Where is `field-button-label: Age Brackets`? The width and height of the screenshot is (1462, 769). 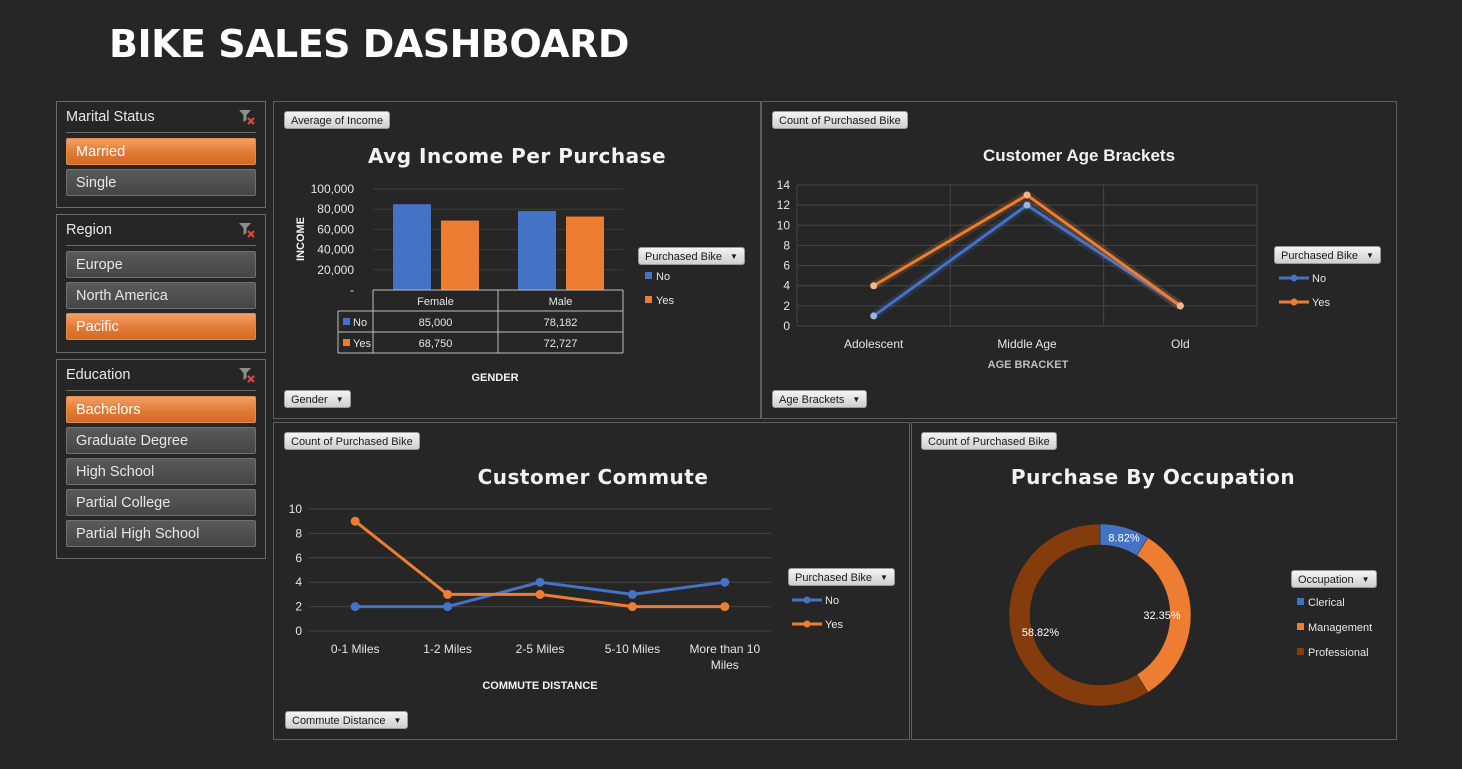 field-button-label: Age Brackets is located at coordinates (812, 400).